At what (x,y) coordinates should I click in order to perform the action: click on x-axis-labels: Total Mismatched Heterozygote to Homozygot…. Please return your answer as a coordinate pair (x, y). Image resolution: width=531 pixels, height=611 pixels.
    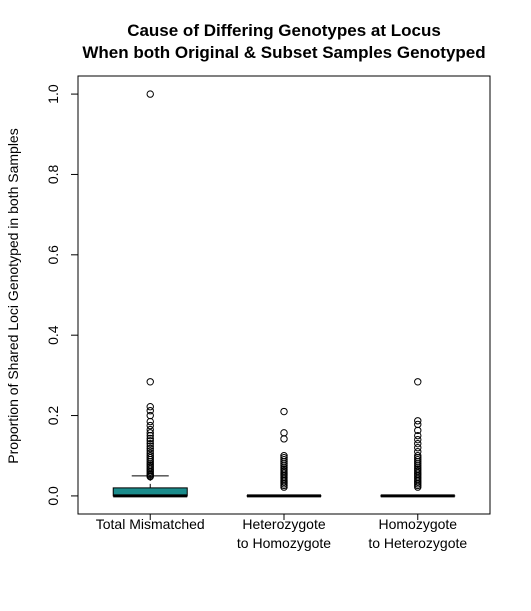
    Looking at the image, I should click on (281, 532).